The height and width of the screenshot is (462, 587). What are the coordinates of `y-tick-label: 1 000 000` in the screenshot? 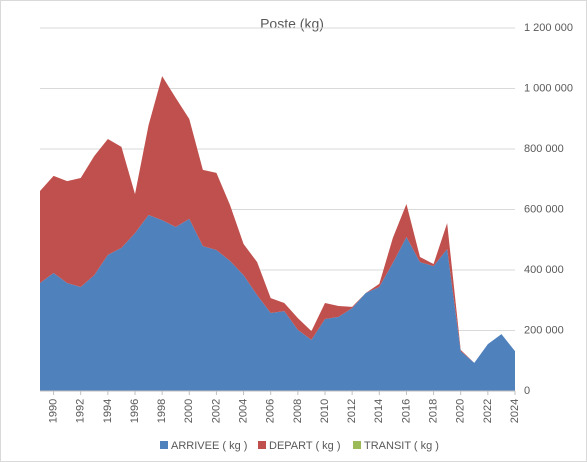 It's located at (548, 88).